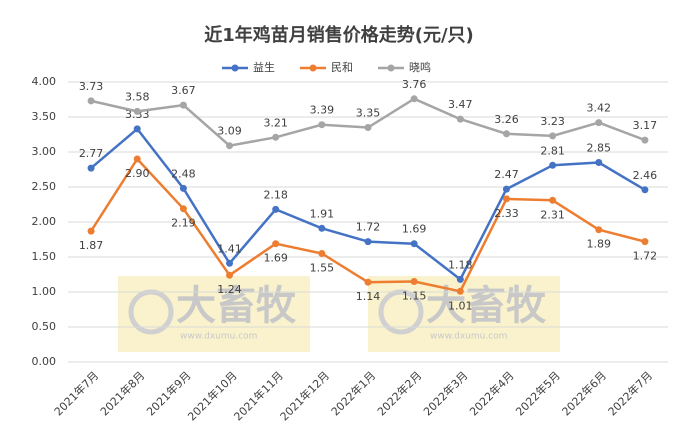 The width and height of the screenshot is (679, 443). I want to click on data-label: 2.19, so click(183, 223).